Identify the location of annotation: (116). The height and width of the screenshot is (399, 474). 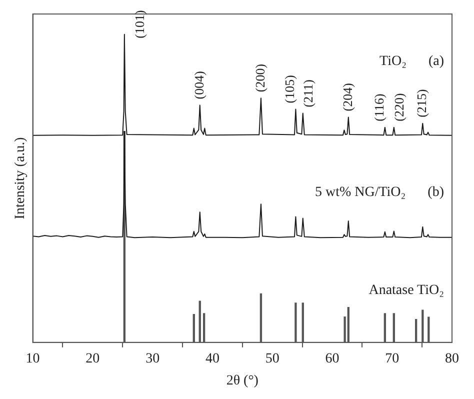
(378, 108).